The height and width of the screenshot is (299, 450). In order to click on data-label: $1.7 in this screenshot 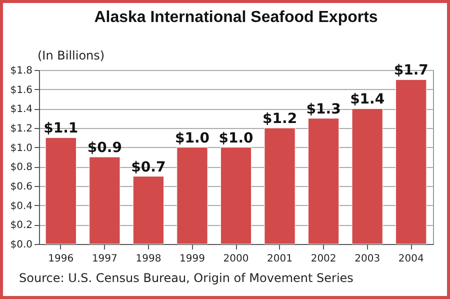, I will do `click(411, 70)`.